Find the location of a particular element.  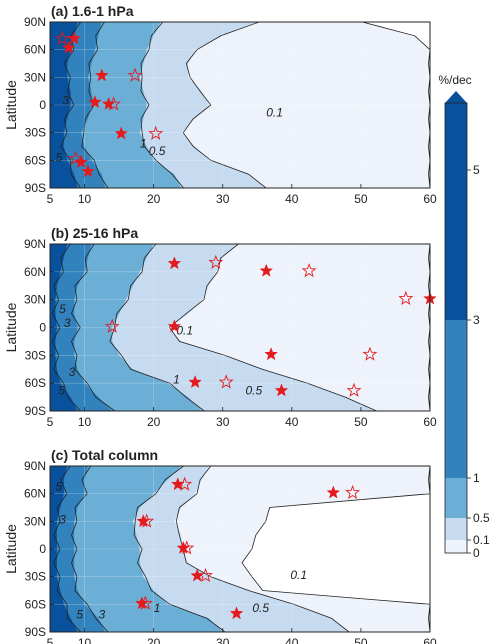

colorbar-frame is located at coordinates (456, 328).